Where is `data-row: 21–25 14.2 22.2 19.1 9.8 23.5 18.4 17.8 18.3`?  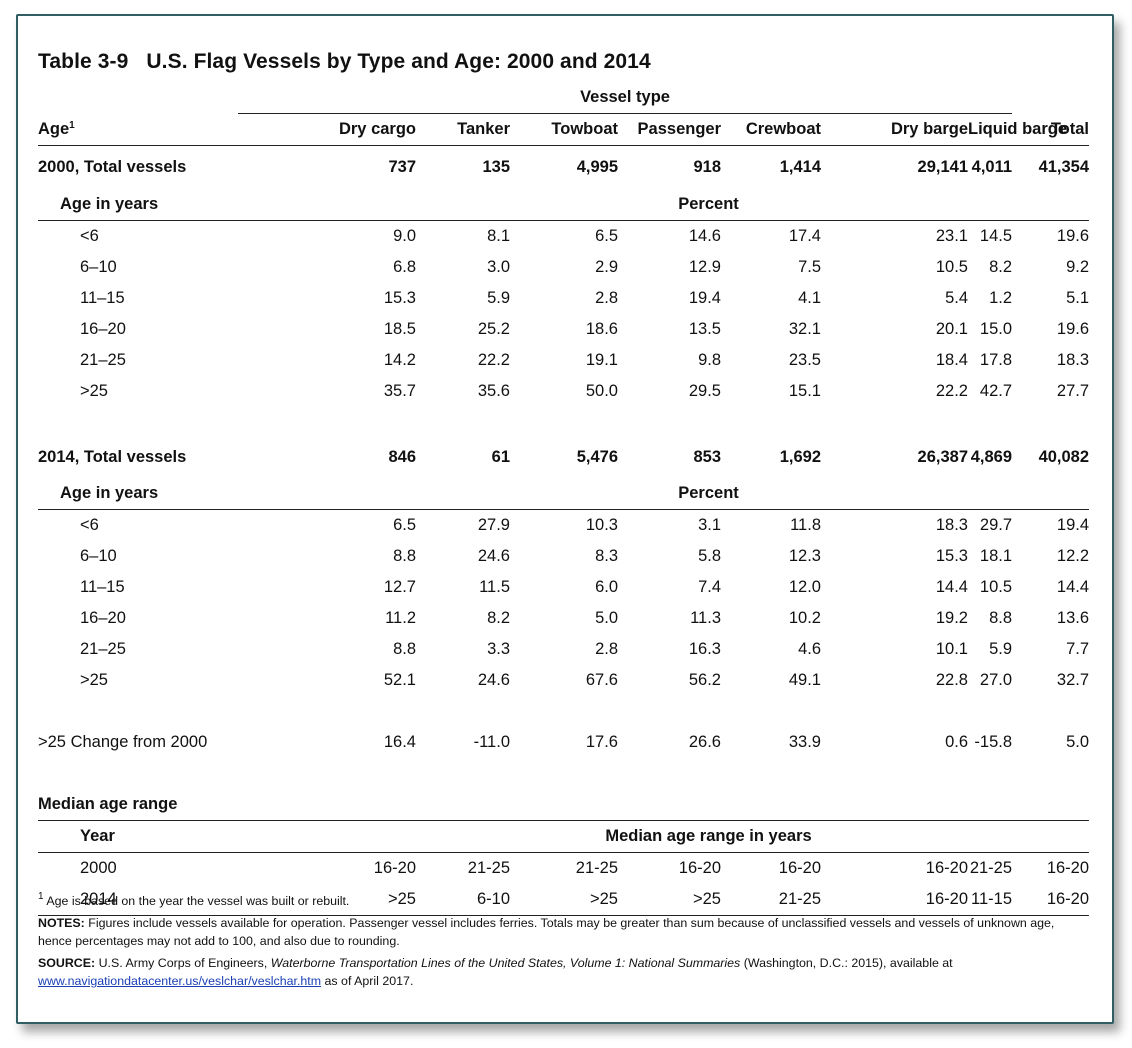
data-row: 21–25 14.2 22.2 19.1 9.8 23.5 18.4 17.8 18.3 is located at coordinates (563, 360).